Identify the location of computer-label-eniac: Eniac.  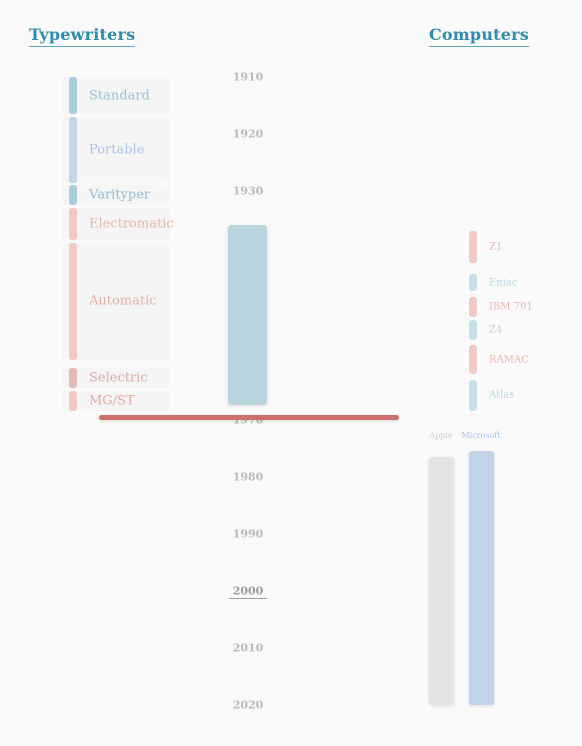
(503, 283).